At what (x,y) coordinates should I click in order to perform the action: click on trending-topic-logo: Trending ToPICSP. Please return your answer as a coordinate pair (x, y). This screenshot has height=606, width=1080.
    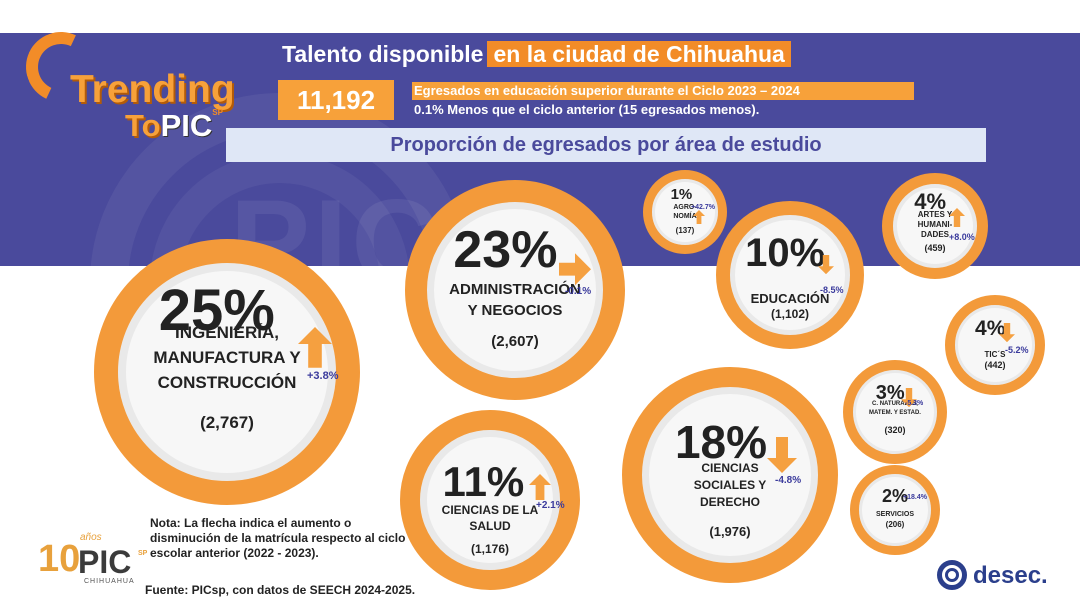
    Looking at the image, I should click on (139, 82).